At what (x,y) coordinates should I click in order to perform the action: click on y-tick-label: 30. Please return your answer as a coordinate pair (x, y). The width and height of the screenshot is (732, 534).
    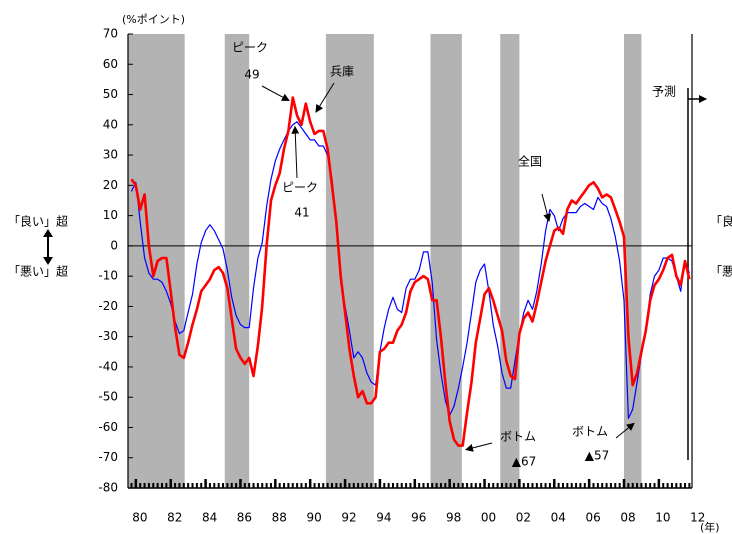
    Looking at the image, I should click on (110, 155).